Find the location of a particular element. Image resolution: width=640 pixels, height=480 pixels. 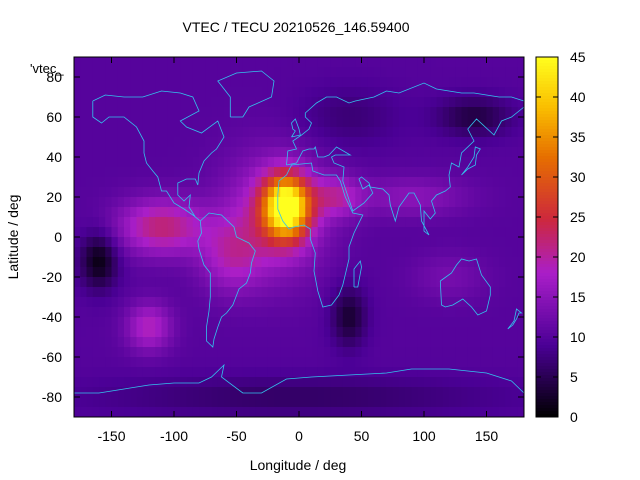

colorbar-tick-label: 20 is located at coordinates (578, 257).